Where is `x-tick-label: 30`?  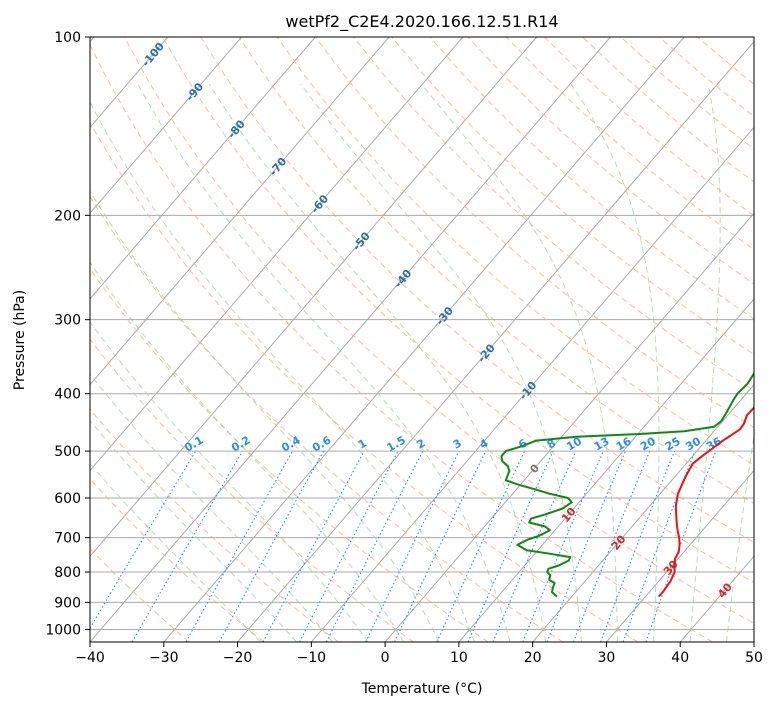
x-tick-label: 30 is located at coordinates (607, 658).